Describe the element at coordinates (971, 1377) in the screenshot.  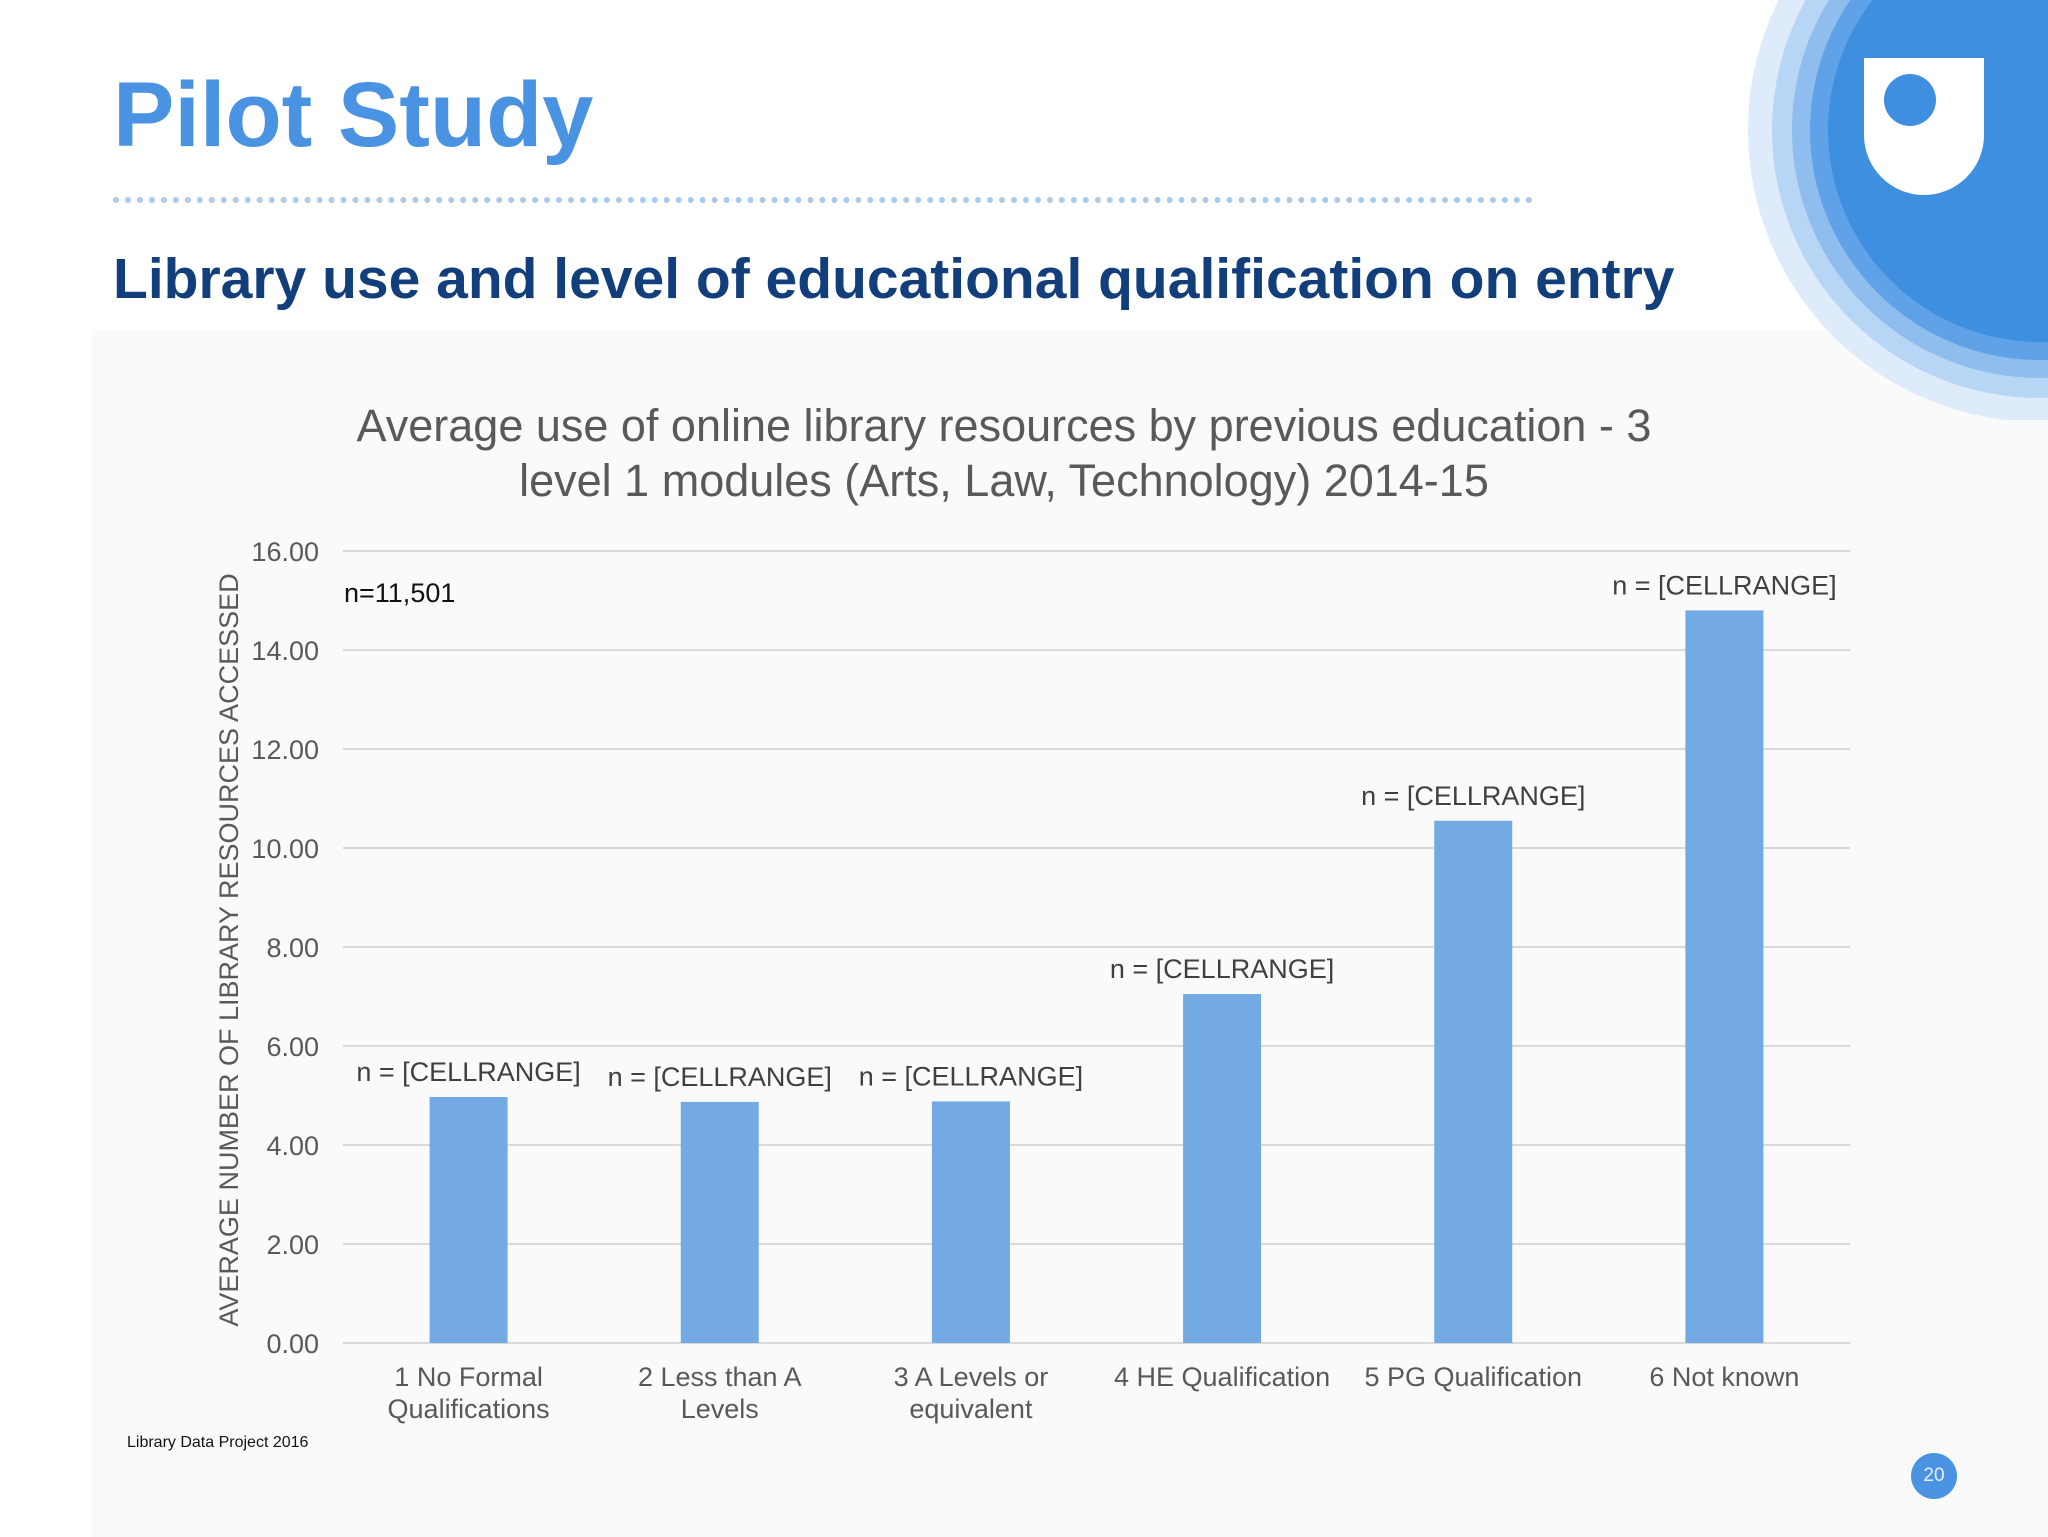
I see `x-tick-label: 3 A Levels or` at that location.